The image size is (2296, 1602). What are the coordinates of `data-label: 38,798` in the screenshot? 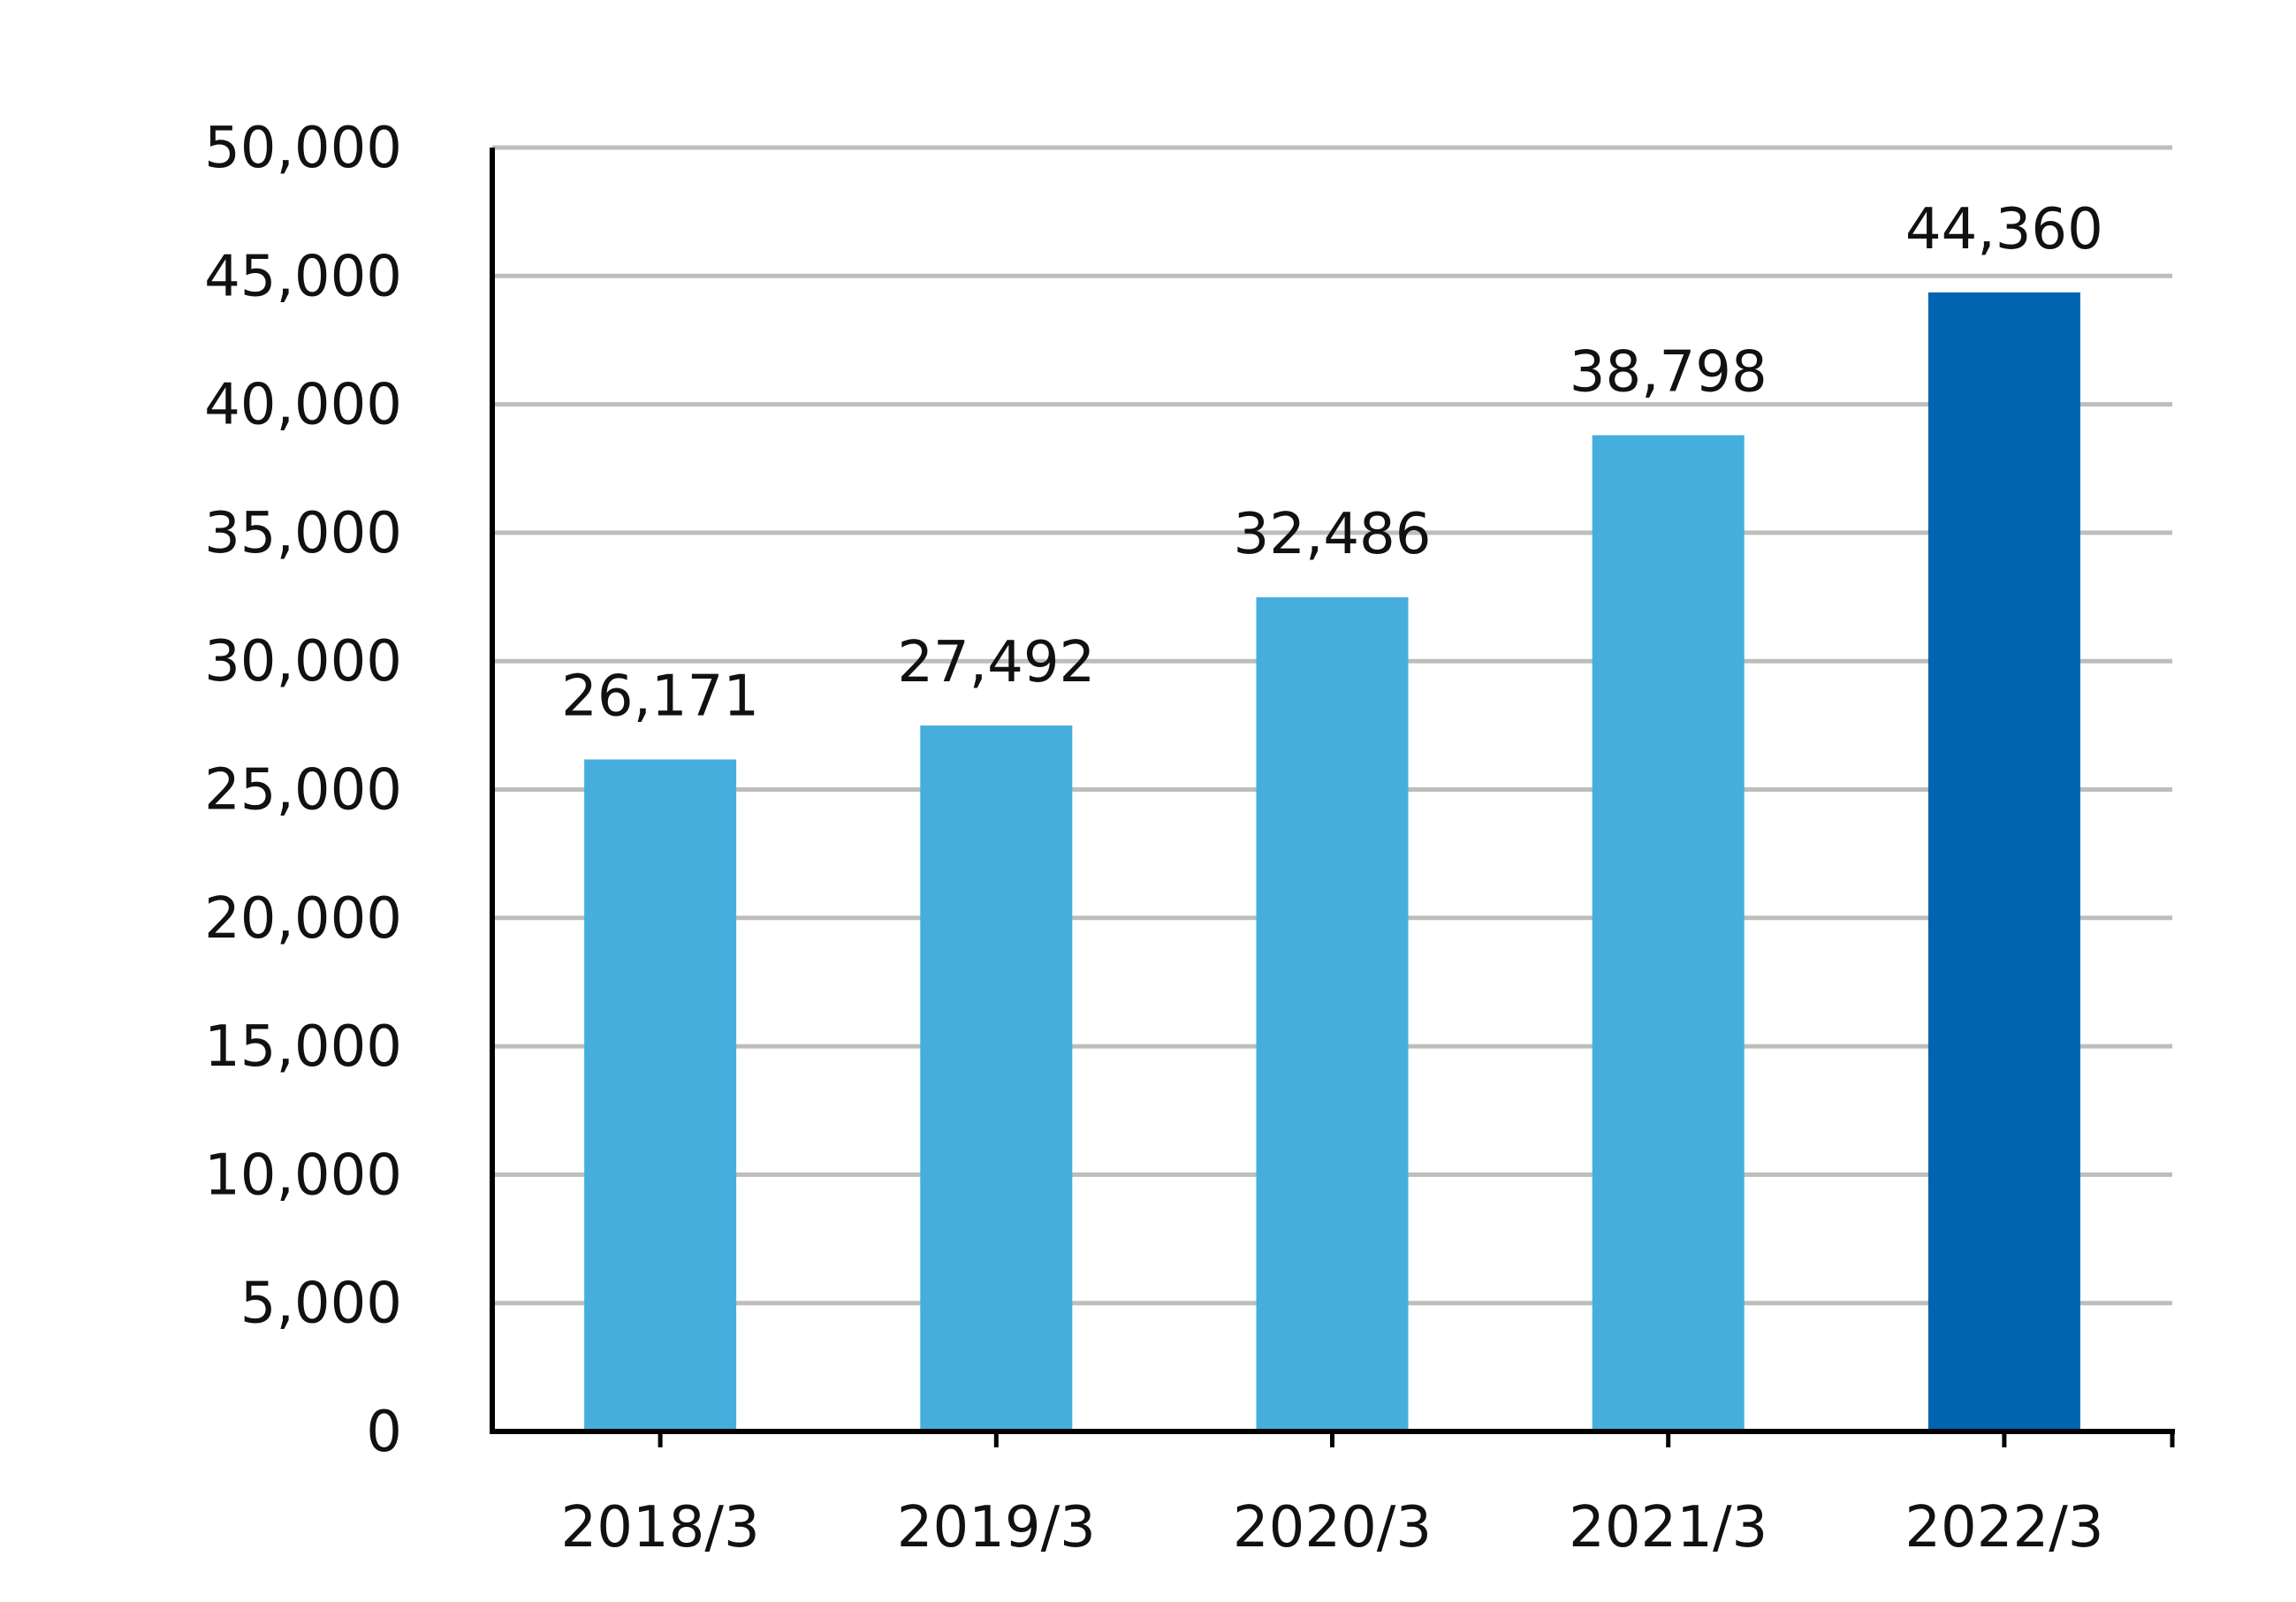 It's located at (1669, 373).